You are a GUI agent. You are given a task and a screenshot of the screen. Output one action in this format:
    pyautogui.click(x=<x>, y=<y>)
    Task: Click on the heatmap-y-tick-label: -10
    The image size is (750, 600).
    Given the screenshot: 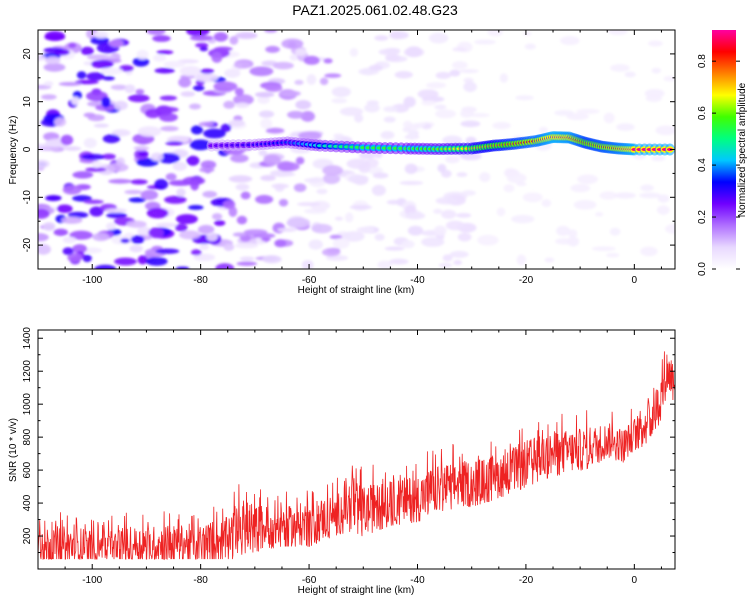 What is the action you would take?
    pyautogui.click(x=27, y=197)
    